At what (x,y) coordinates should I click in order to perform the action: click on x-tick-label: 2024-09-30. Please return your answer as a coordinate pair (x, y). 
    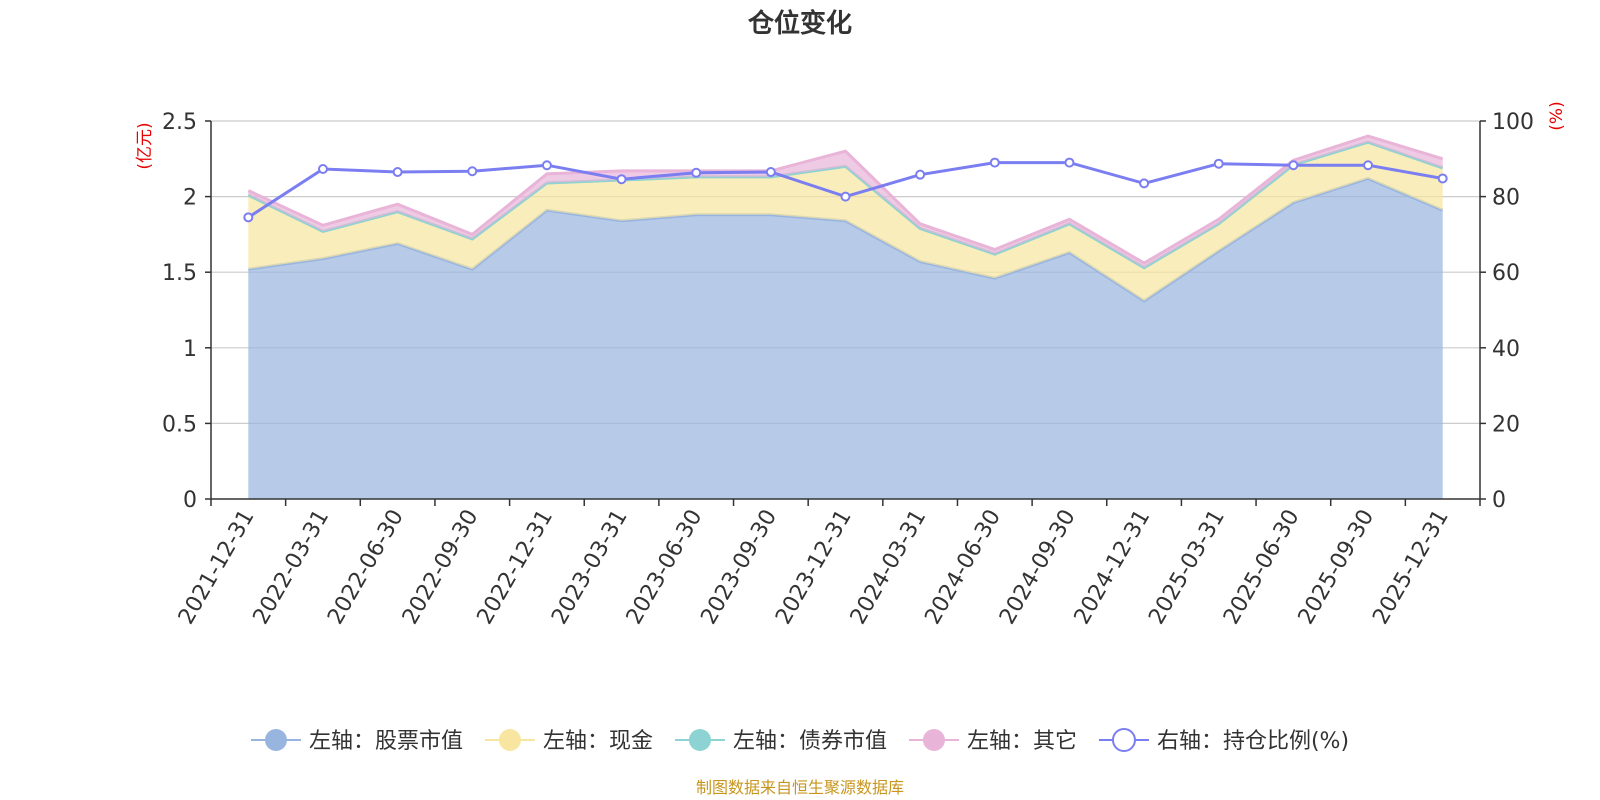
    Looking at the image, I should click on (1038, 567).